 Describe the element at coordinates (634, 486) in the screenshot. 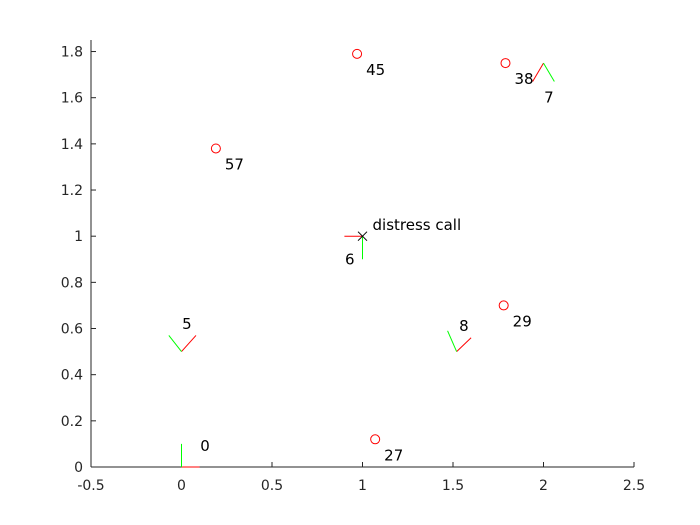

I see `x-tick-label: 2.5` at that location.